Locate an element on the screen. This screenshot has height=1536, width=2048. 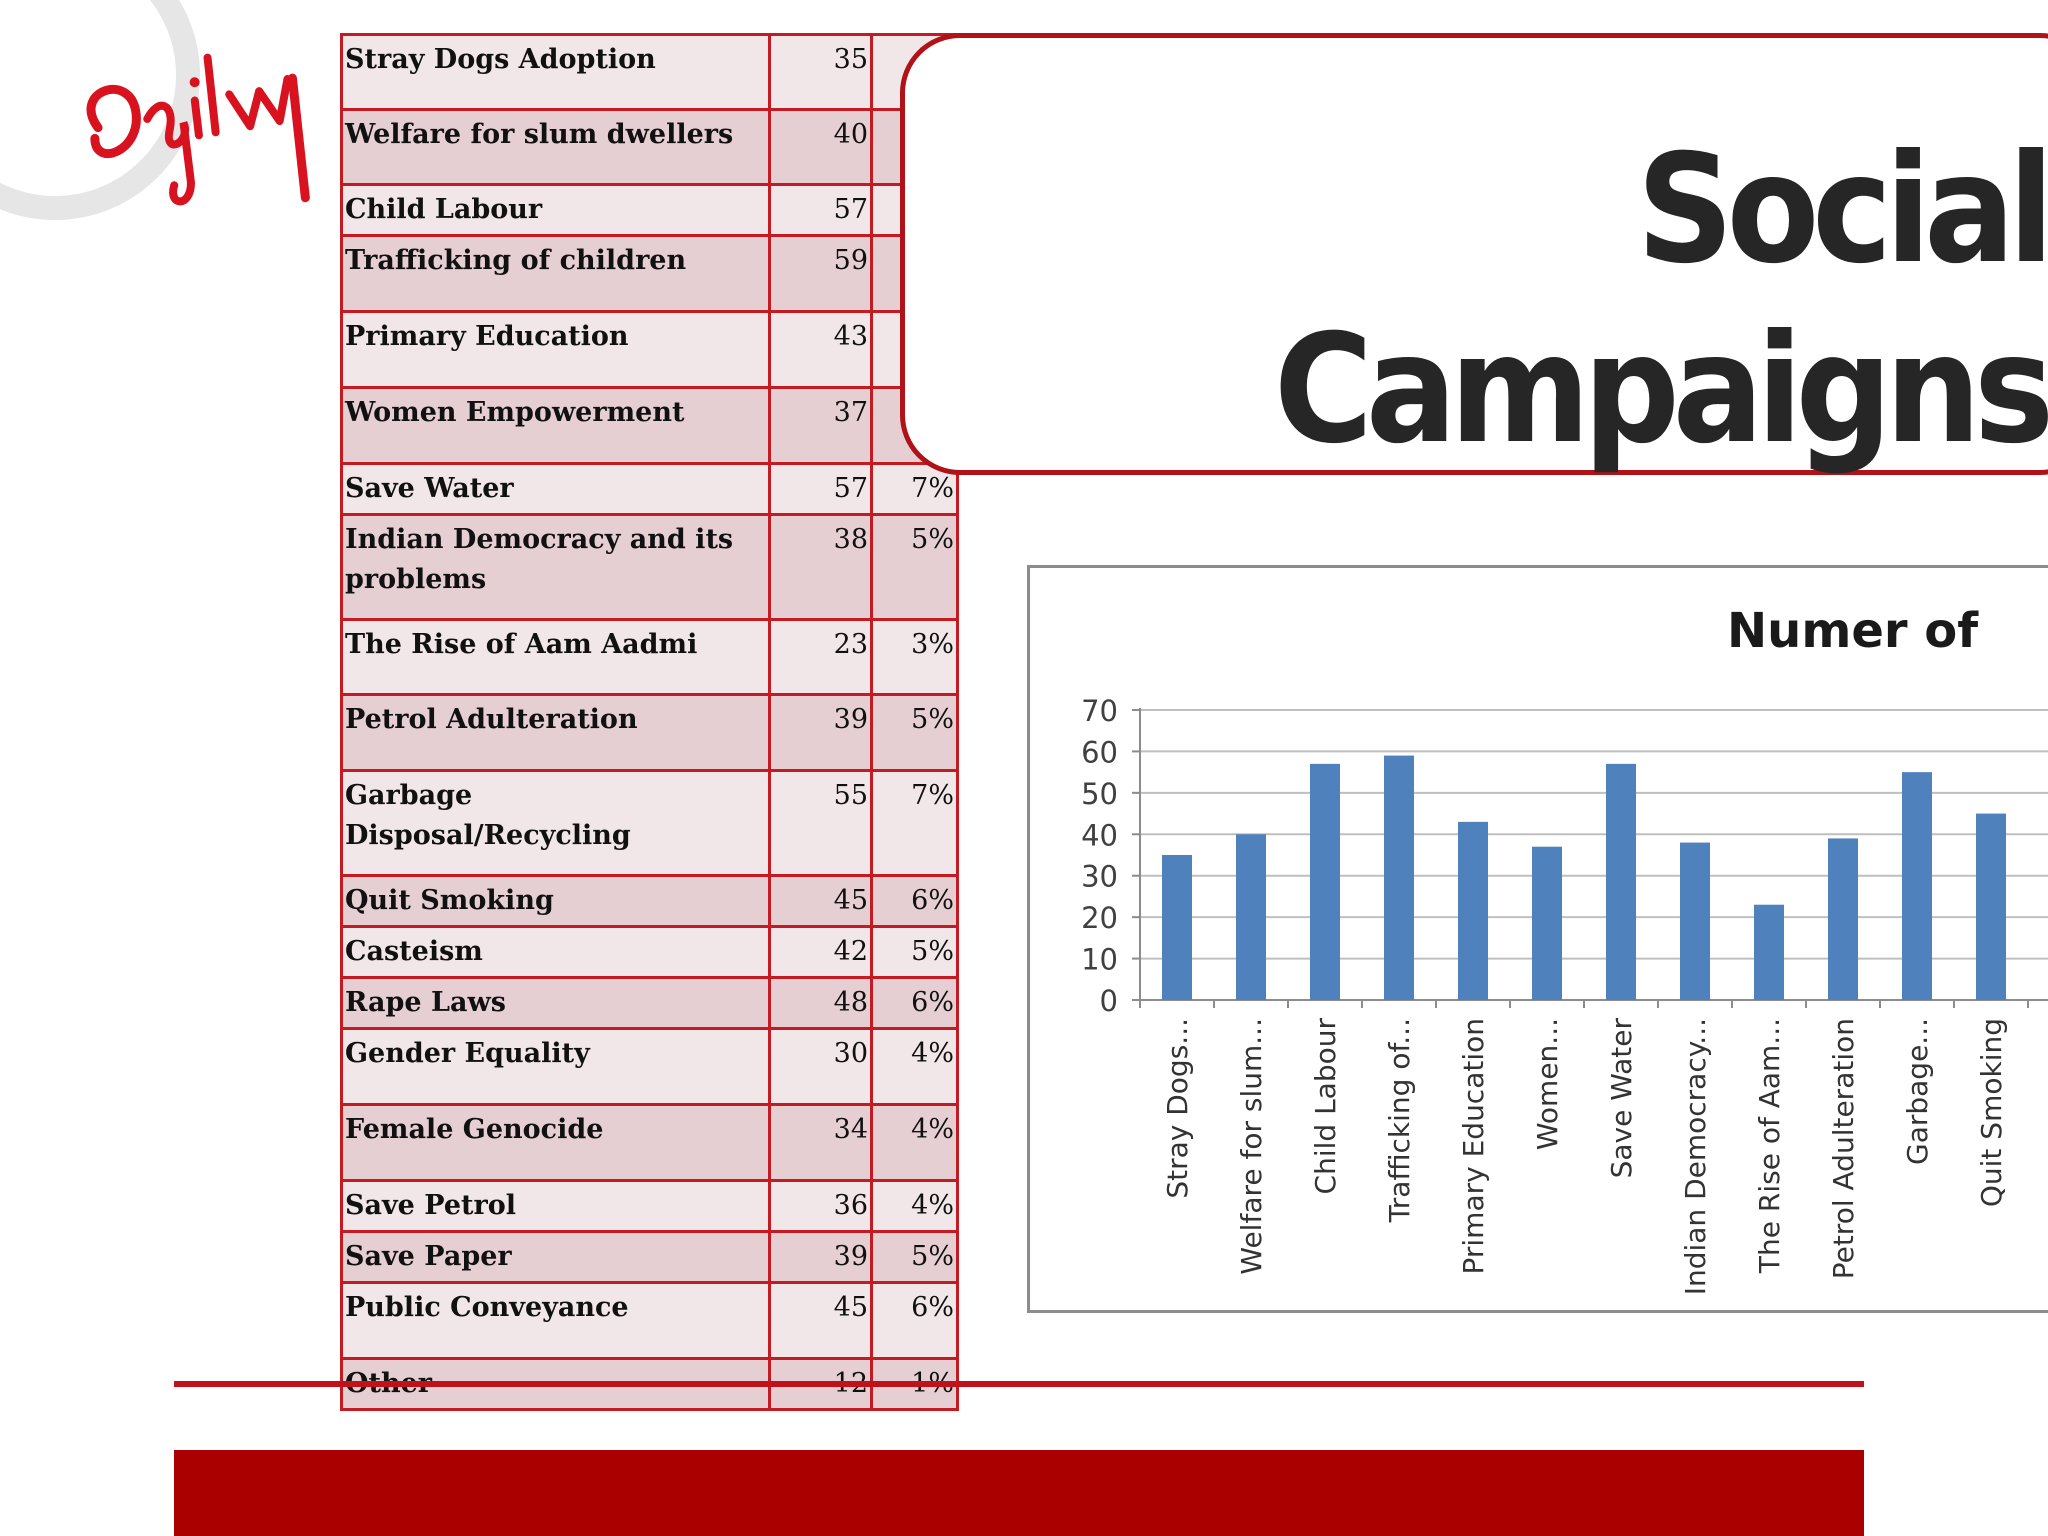
ogilvy-logo is located at coordinates (200, 130).